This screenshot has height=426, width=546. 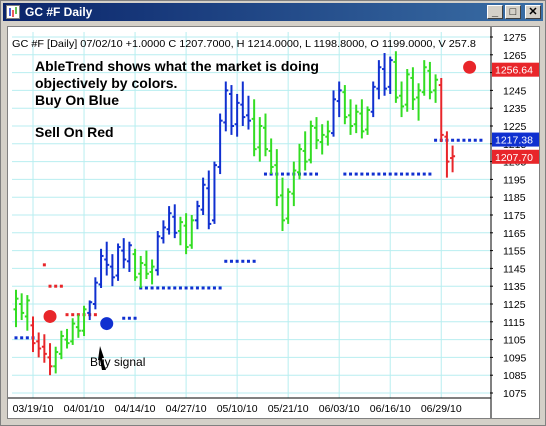 I want to click on annotation-line-4: Sell On Red, so click(x=74, y=132).